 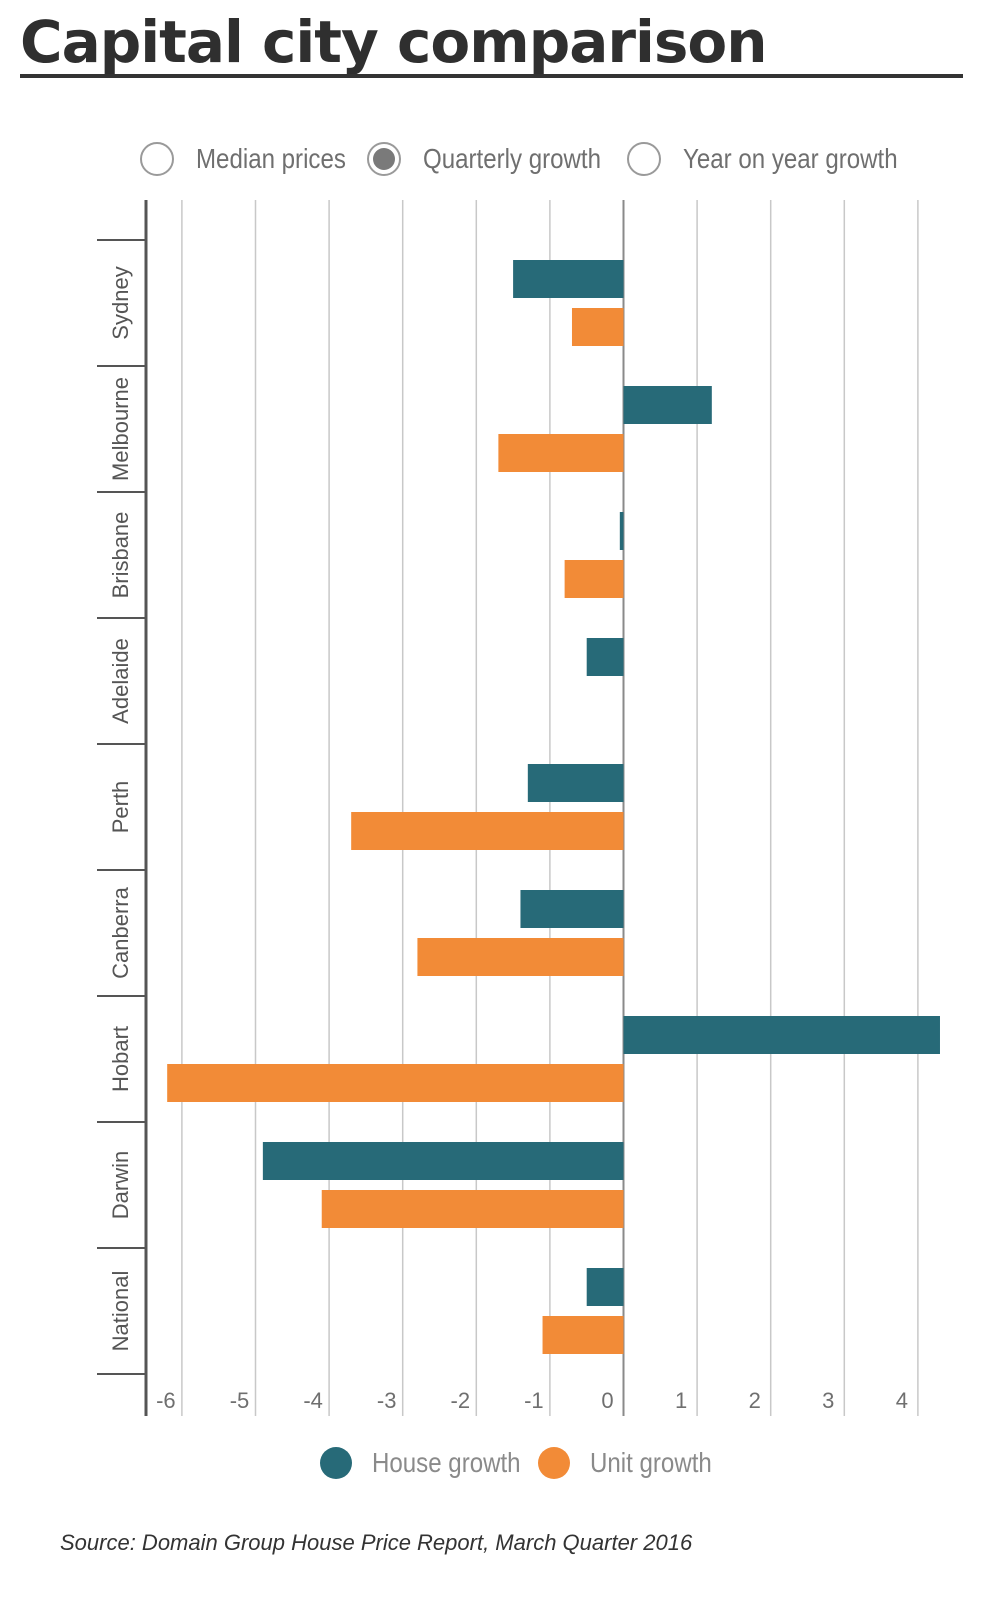 What do you see at coordinates (828, 1400) in the screenshot?
I see `x-tick-label: 3` at bounding box center [828, 1400].